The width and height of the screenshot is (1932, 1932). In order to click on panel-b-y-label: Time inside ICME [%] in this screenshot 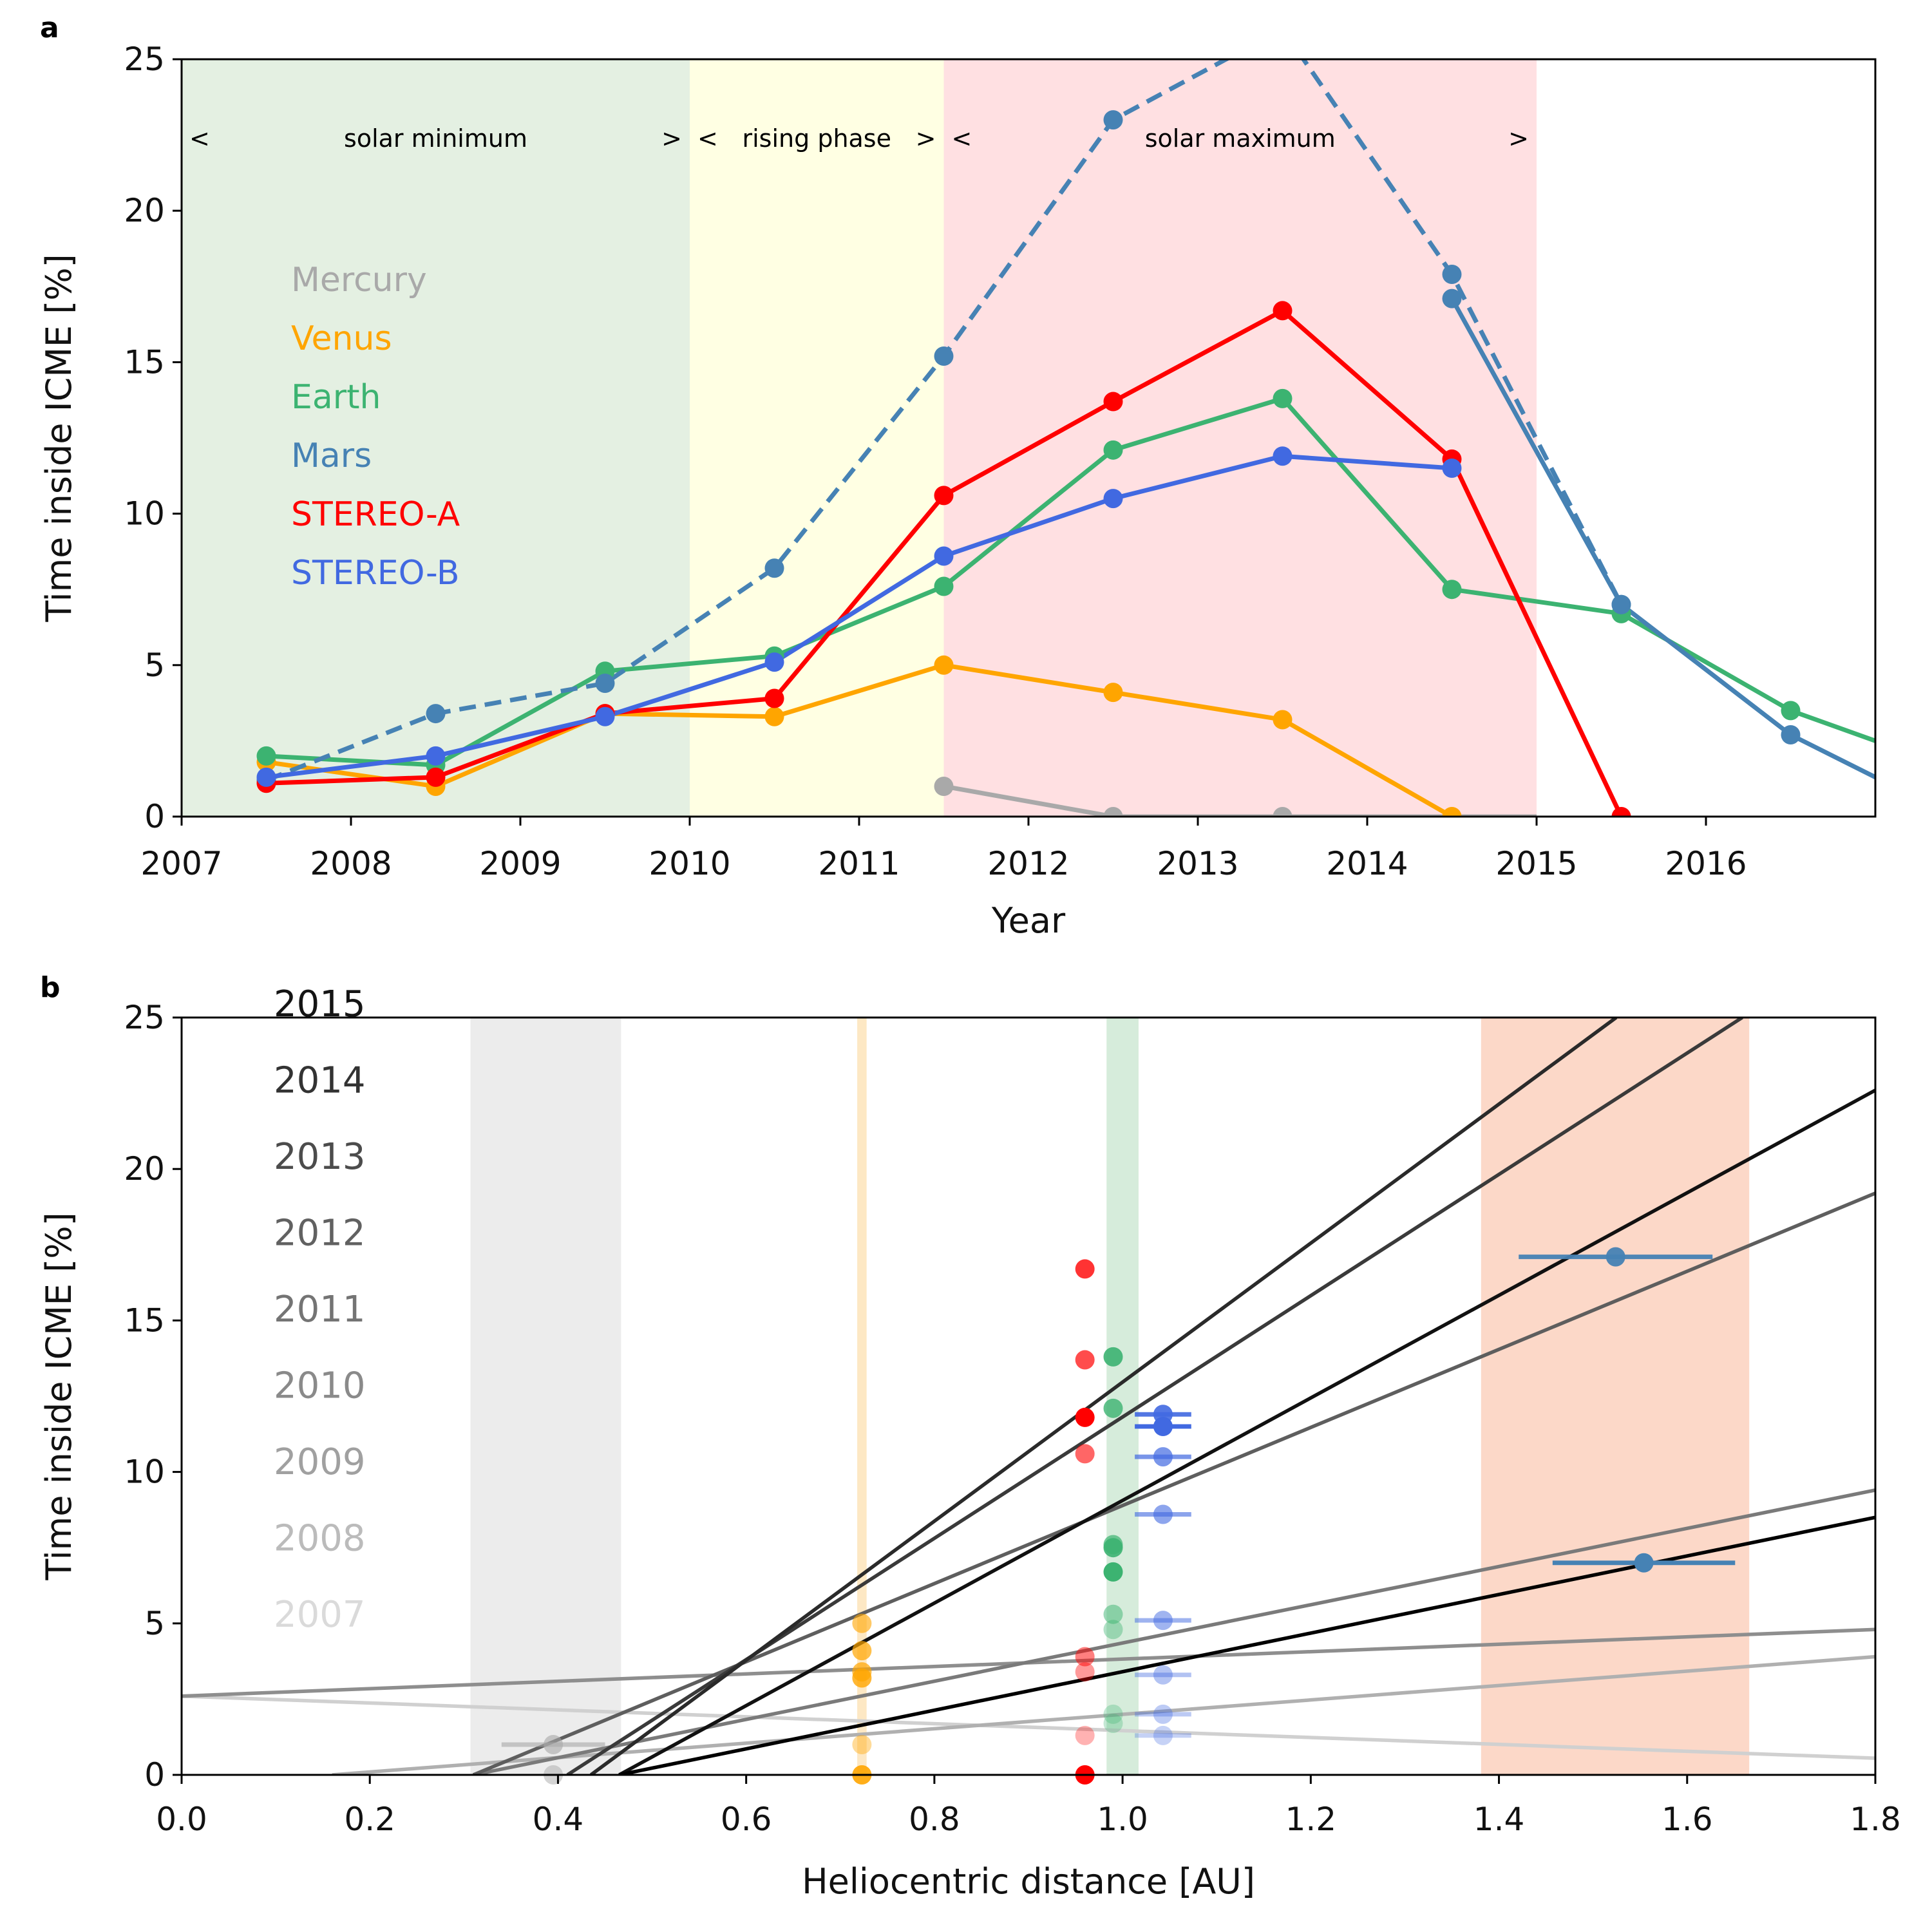, I will do `click(59, 1396)`.